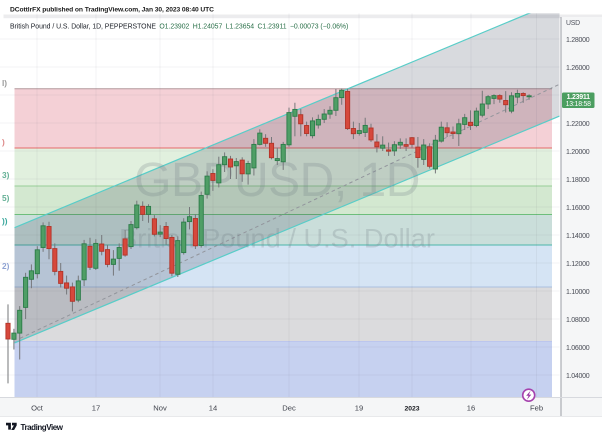 The width and height of the screenshot is (602, 438). I want to click on svg-text: 1.23911, so click(579, 97).